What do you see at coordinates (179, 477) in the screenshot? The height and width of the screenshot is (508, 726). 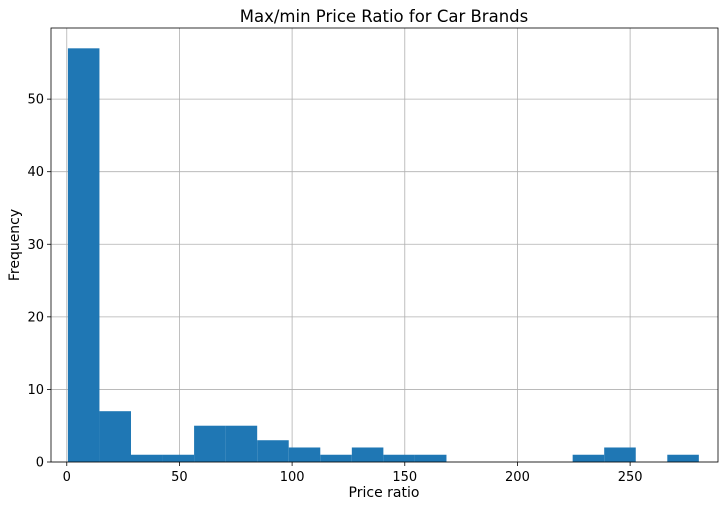 I see `x-tick-label: 50` at bounding box center [179, 477].